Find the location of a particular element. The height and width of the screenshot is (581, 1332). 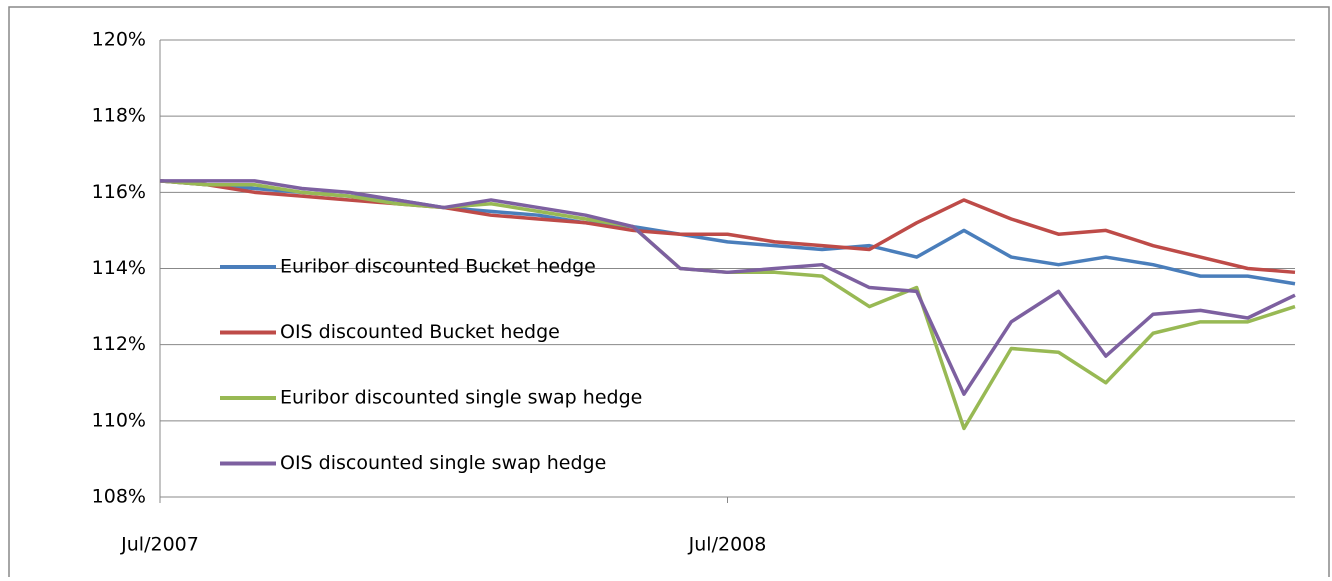

legend-label: Euribor discounted Bucket hedge is located at coordinates (438, 267).